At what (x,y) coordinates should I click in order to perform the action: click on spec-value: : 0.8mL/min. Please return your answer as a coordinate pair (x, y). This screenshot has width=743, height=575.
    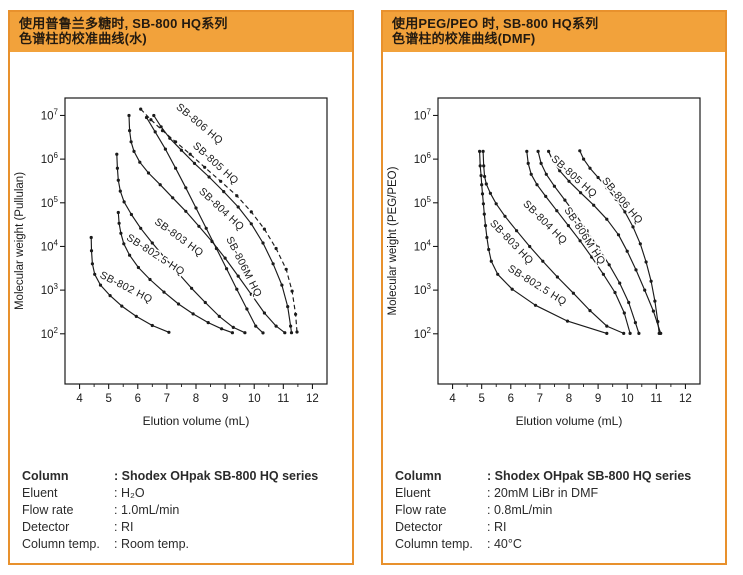
    Looking at the image, I should click on (520, 509).